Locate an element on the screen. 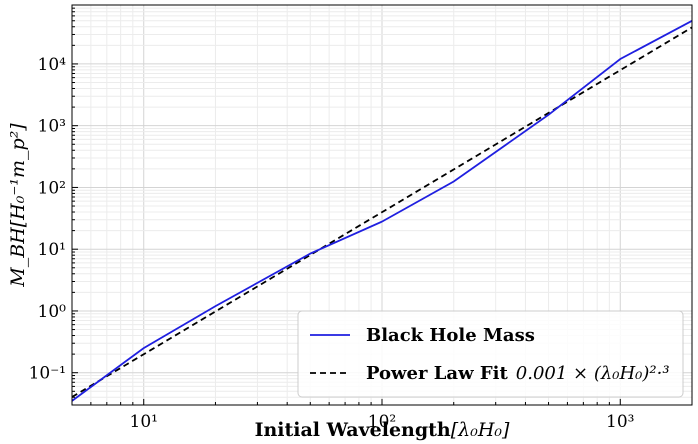  y-tick-label: 10⁻¹ is located at coordinates (47, 374).